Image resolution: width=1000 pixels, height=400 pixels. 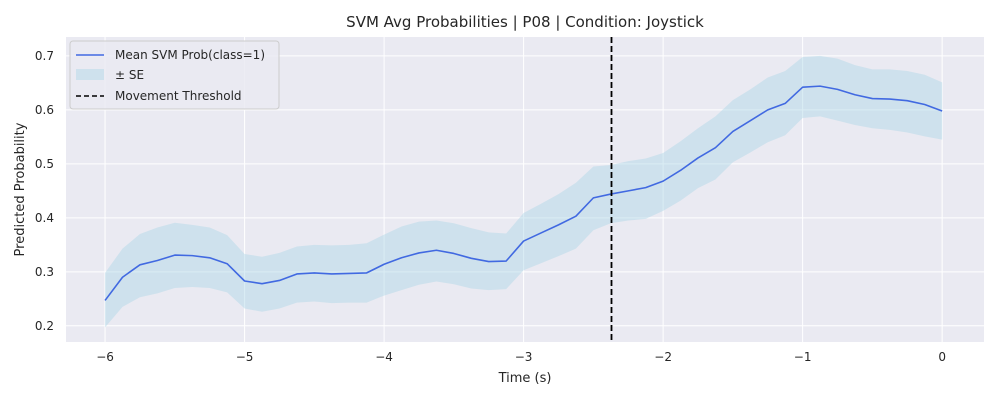 I want to click on legend-box, so click(x=174, y=75).